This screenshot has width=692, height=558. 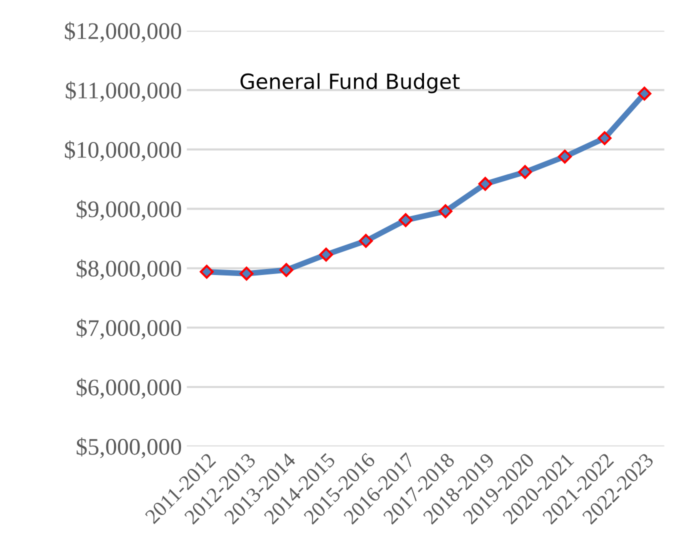 What do you see at coordinates (129, 388) in the screenshot?
I see `y-tick-label: $6,000,000` at bounding box center [129, 388].